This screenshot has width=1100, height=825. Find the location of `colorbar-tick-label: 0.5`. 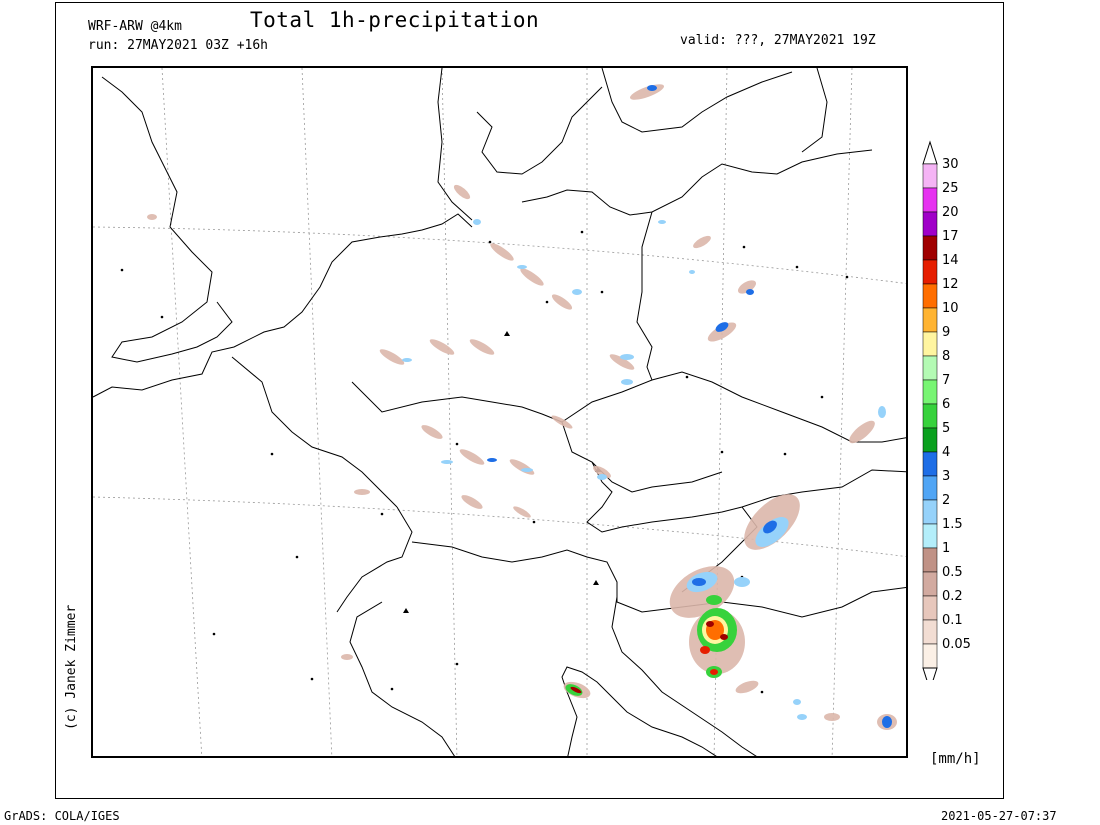

colorbar-tick-label: 0.5 is located at coordinates (952, 572).